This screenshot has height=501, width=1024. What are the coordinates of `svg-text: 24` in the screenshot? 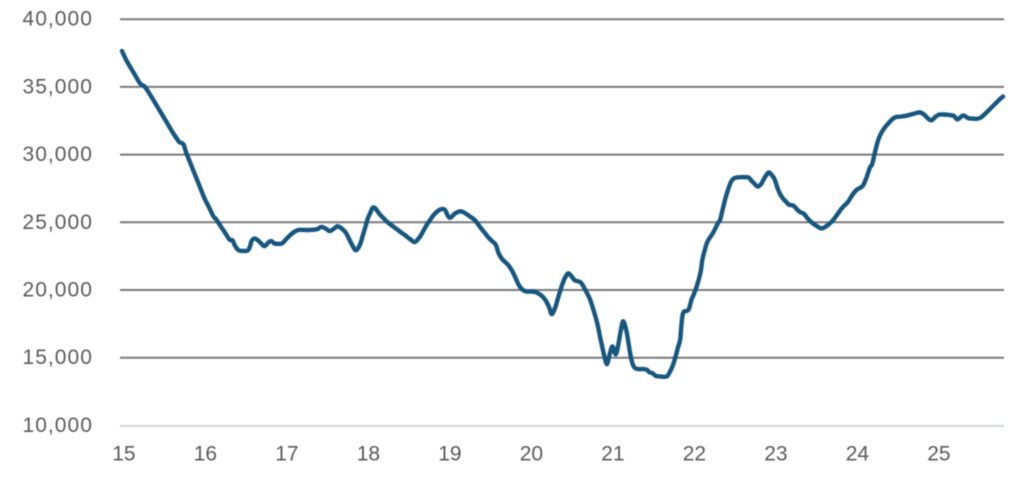 It's located at (858, 454).